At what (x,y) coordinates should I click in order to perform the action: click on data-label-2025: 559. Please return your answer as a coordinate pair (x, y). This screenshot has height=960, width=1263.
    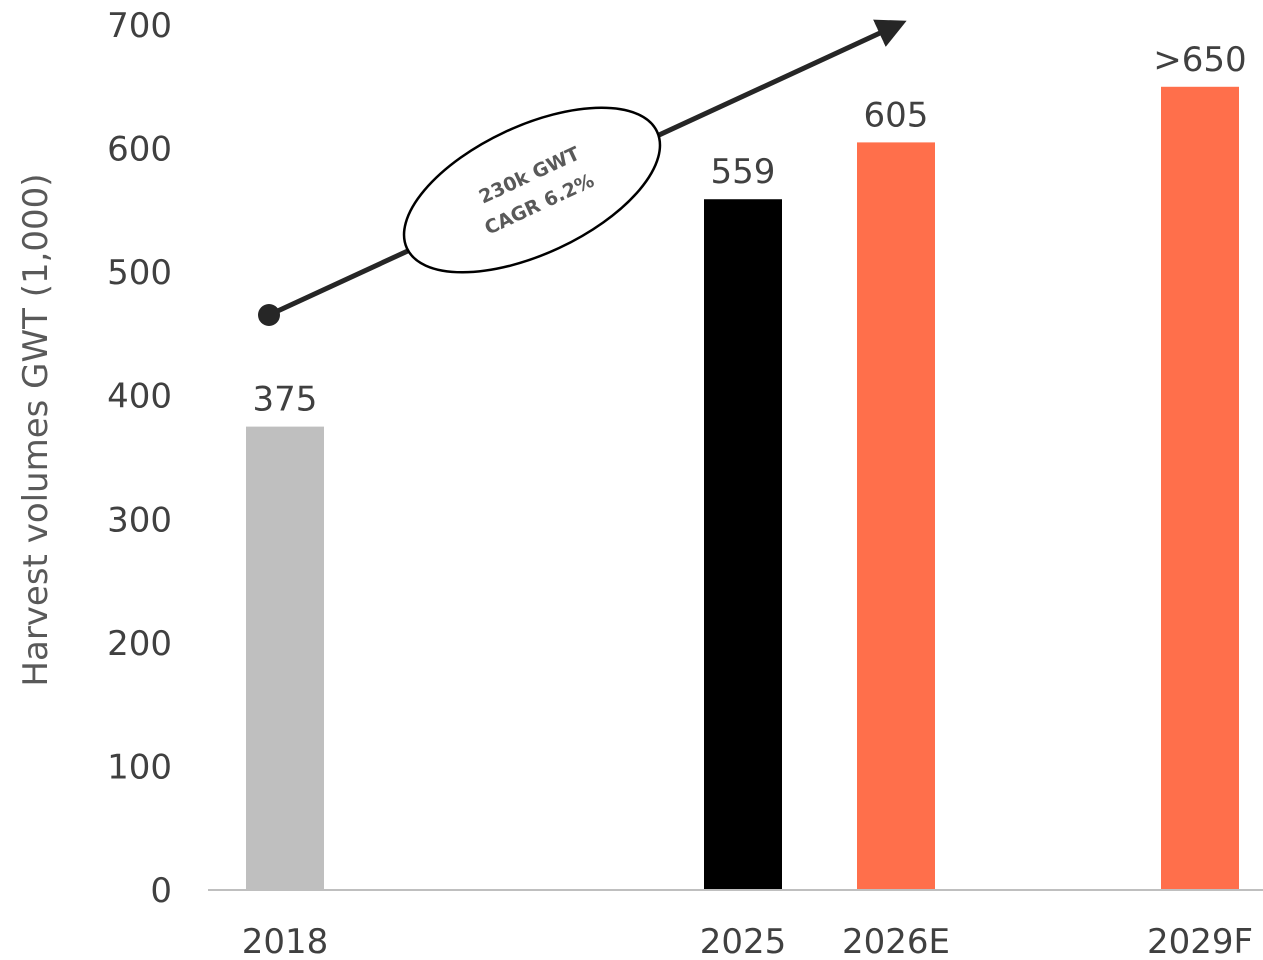
    Looking at the image, I should click on (743, 172).